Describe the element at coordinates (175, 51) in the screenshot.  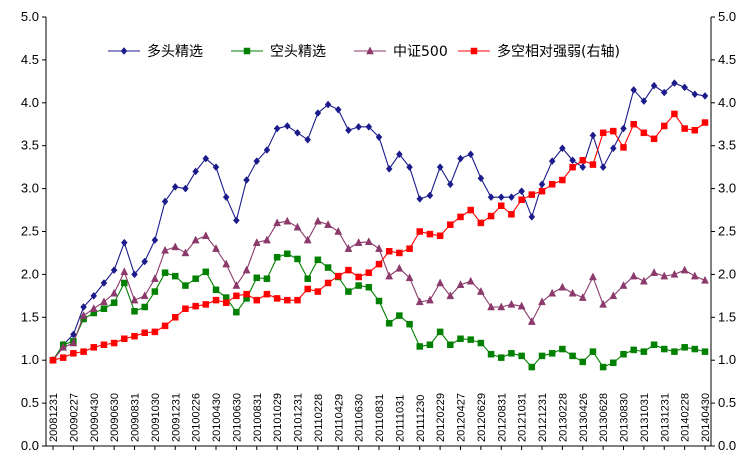
I see `legend-label: 多头精选` at that location.